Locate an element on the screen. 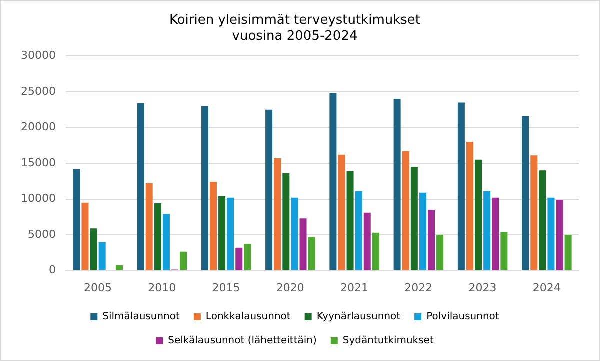 The image size is (600, 361). y-tick-label: 5000 is located at coordinates (42, 234).